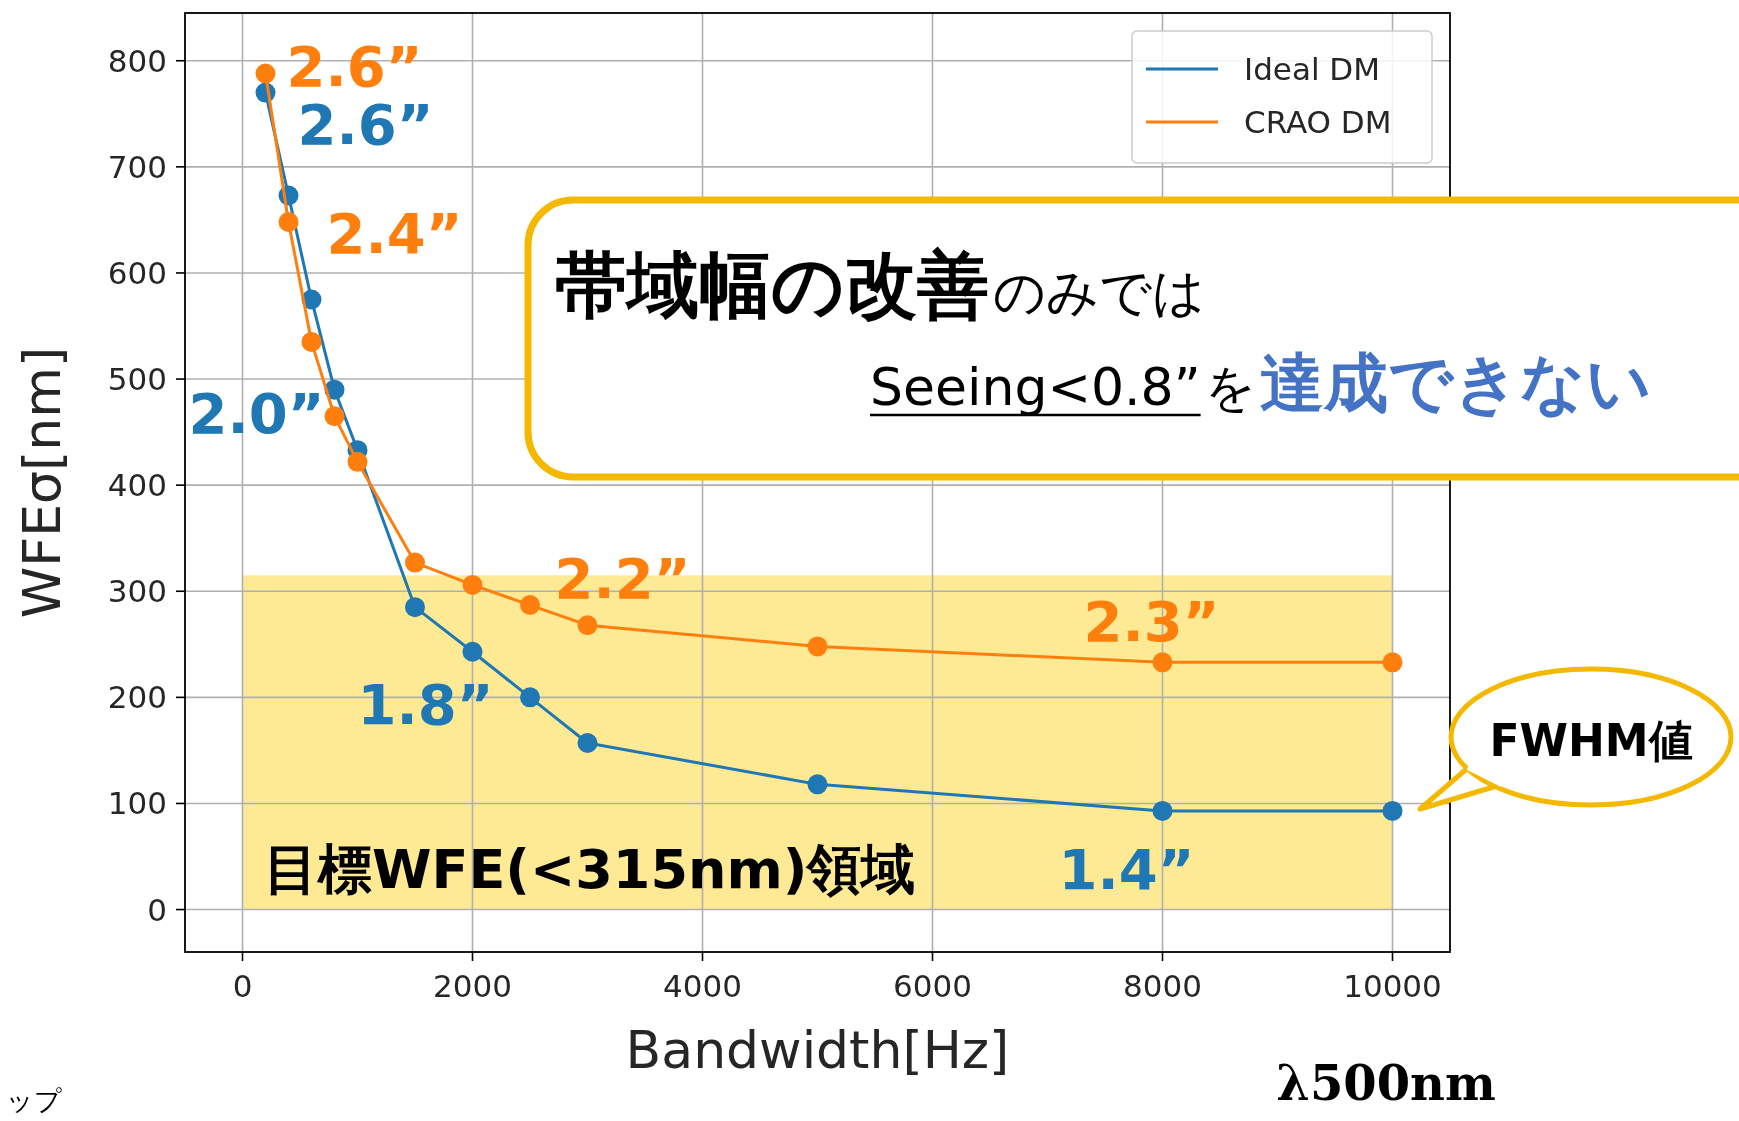  I want to click on y-tick-label: 500, so click(137, 379).